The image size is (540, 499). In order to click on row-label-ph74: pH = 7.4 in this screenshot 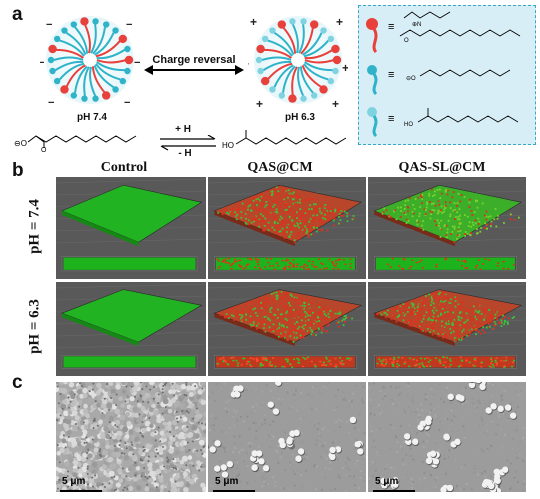, I will do `click(34, 226)`.